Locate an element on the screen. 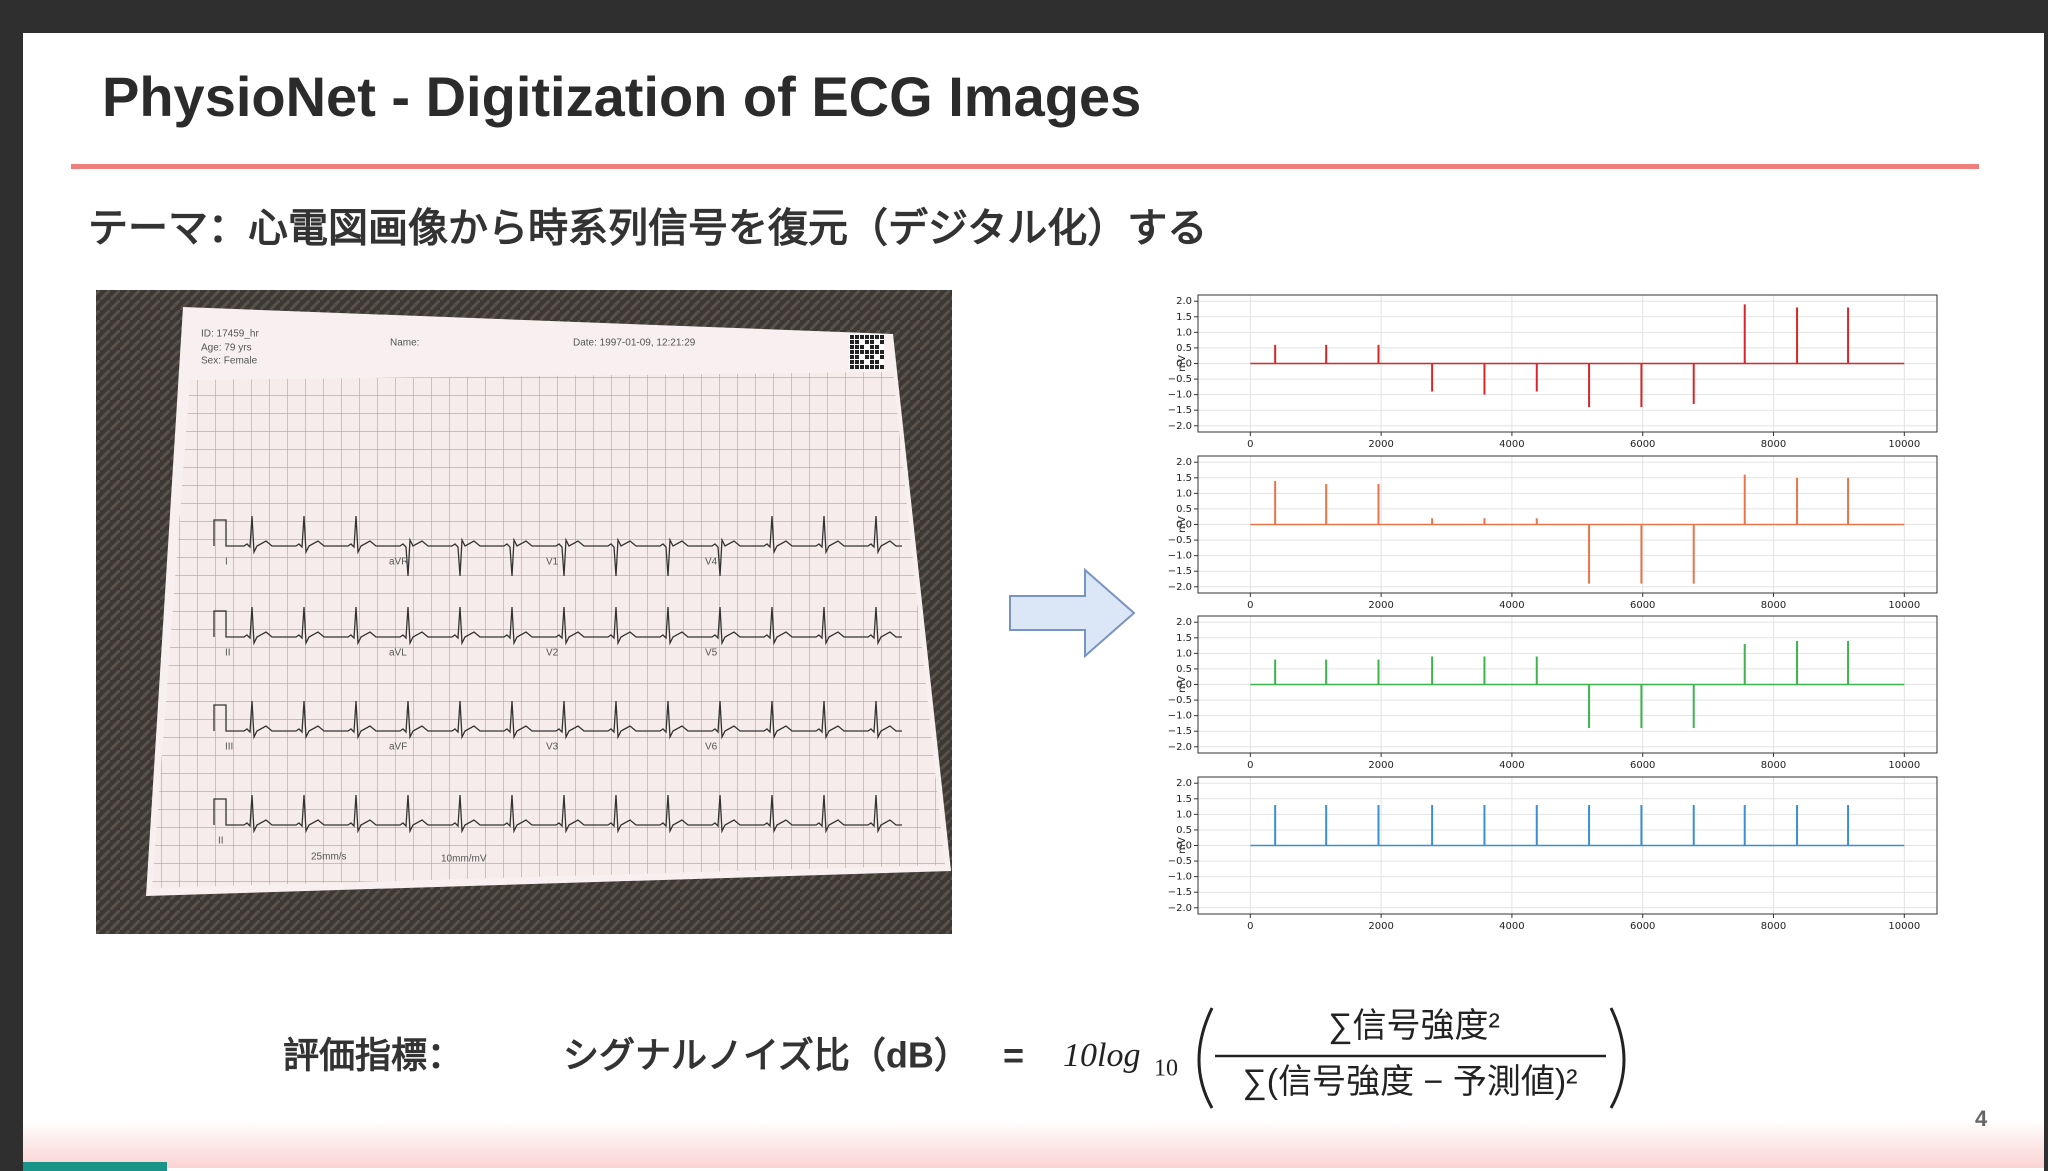 The image size is (2048, 1171). lead-label: V3 is located at coordinates (552, 747).